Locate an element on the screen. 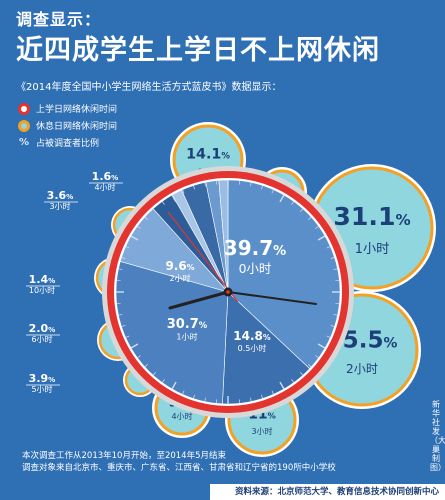  legend-label-rest: 休息日网络休闲时间 is located at coordinates (77, 127).